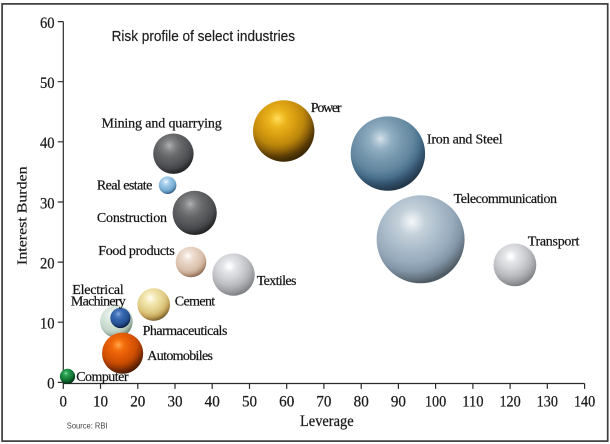 This screenshot has height=444, width=610. I want to click on svg-text:Risk profile of select industr: Risk profile of select industries, so click(203, 37).